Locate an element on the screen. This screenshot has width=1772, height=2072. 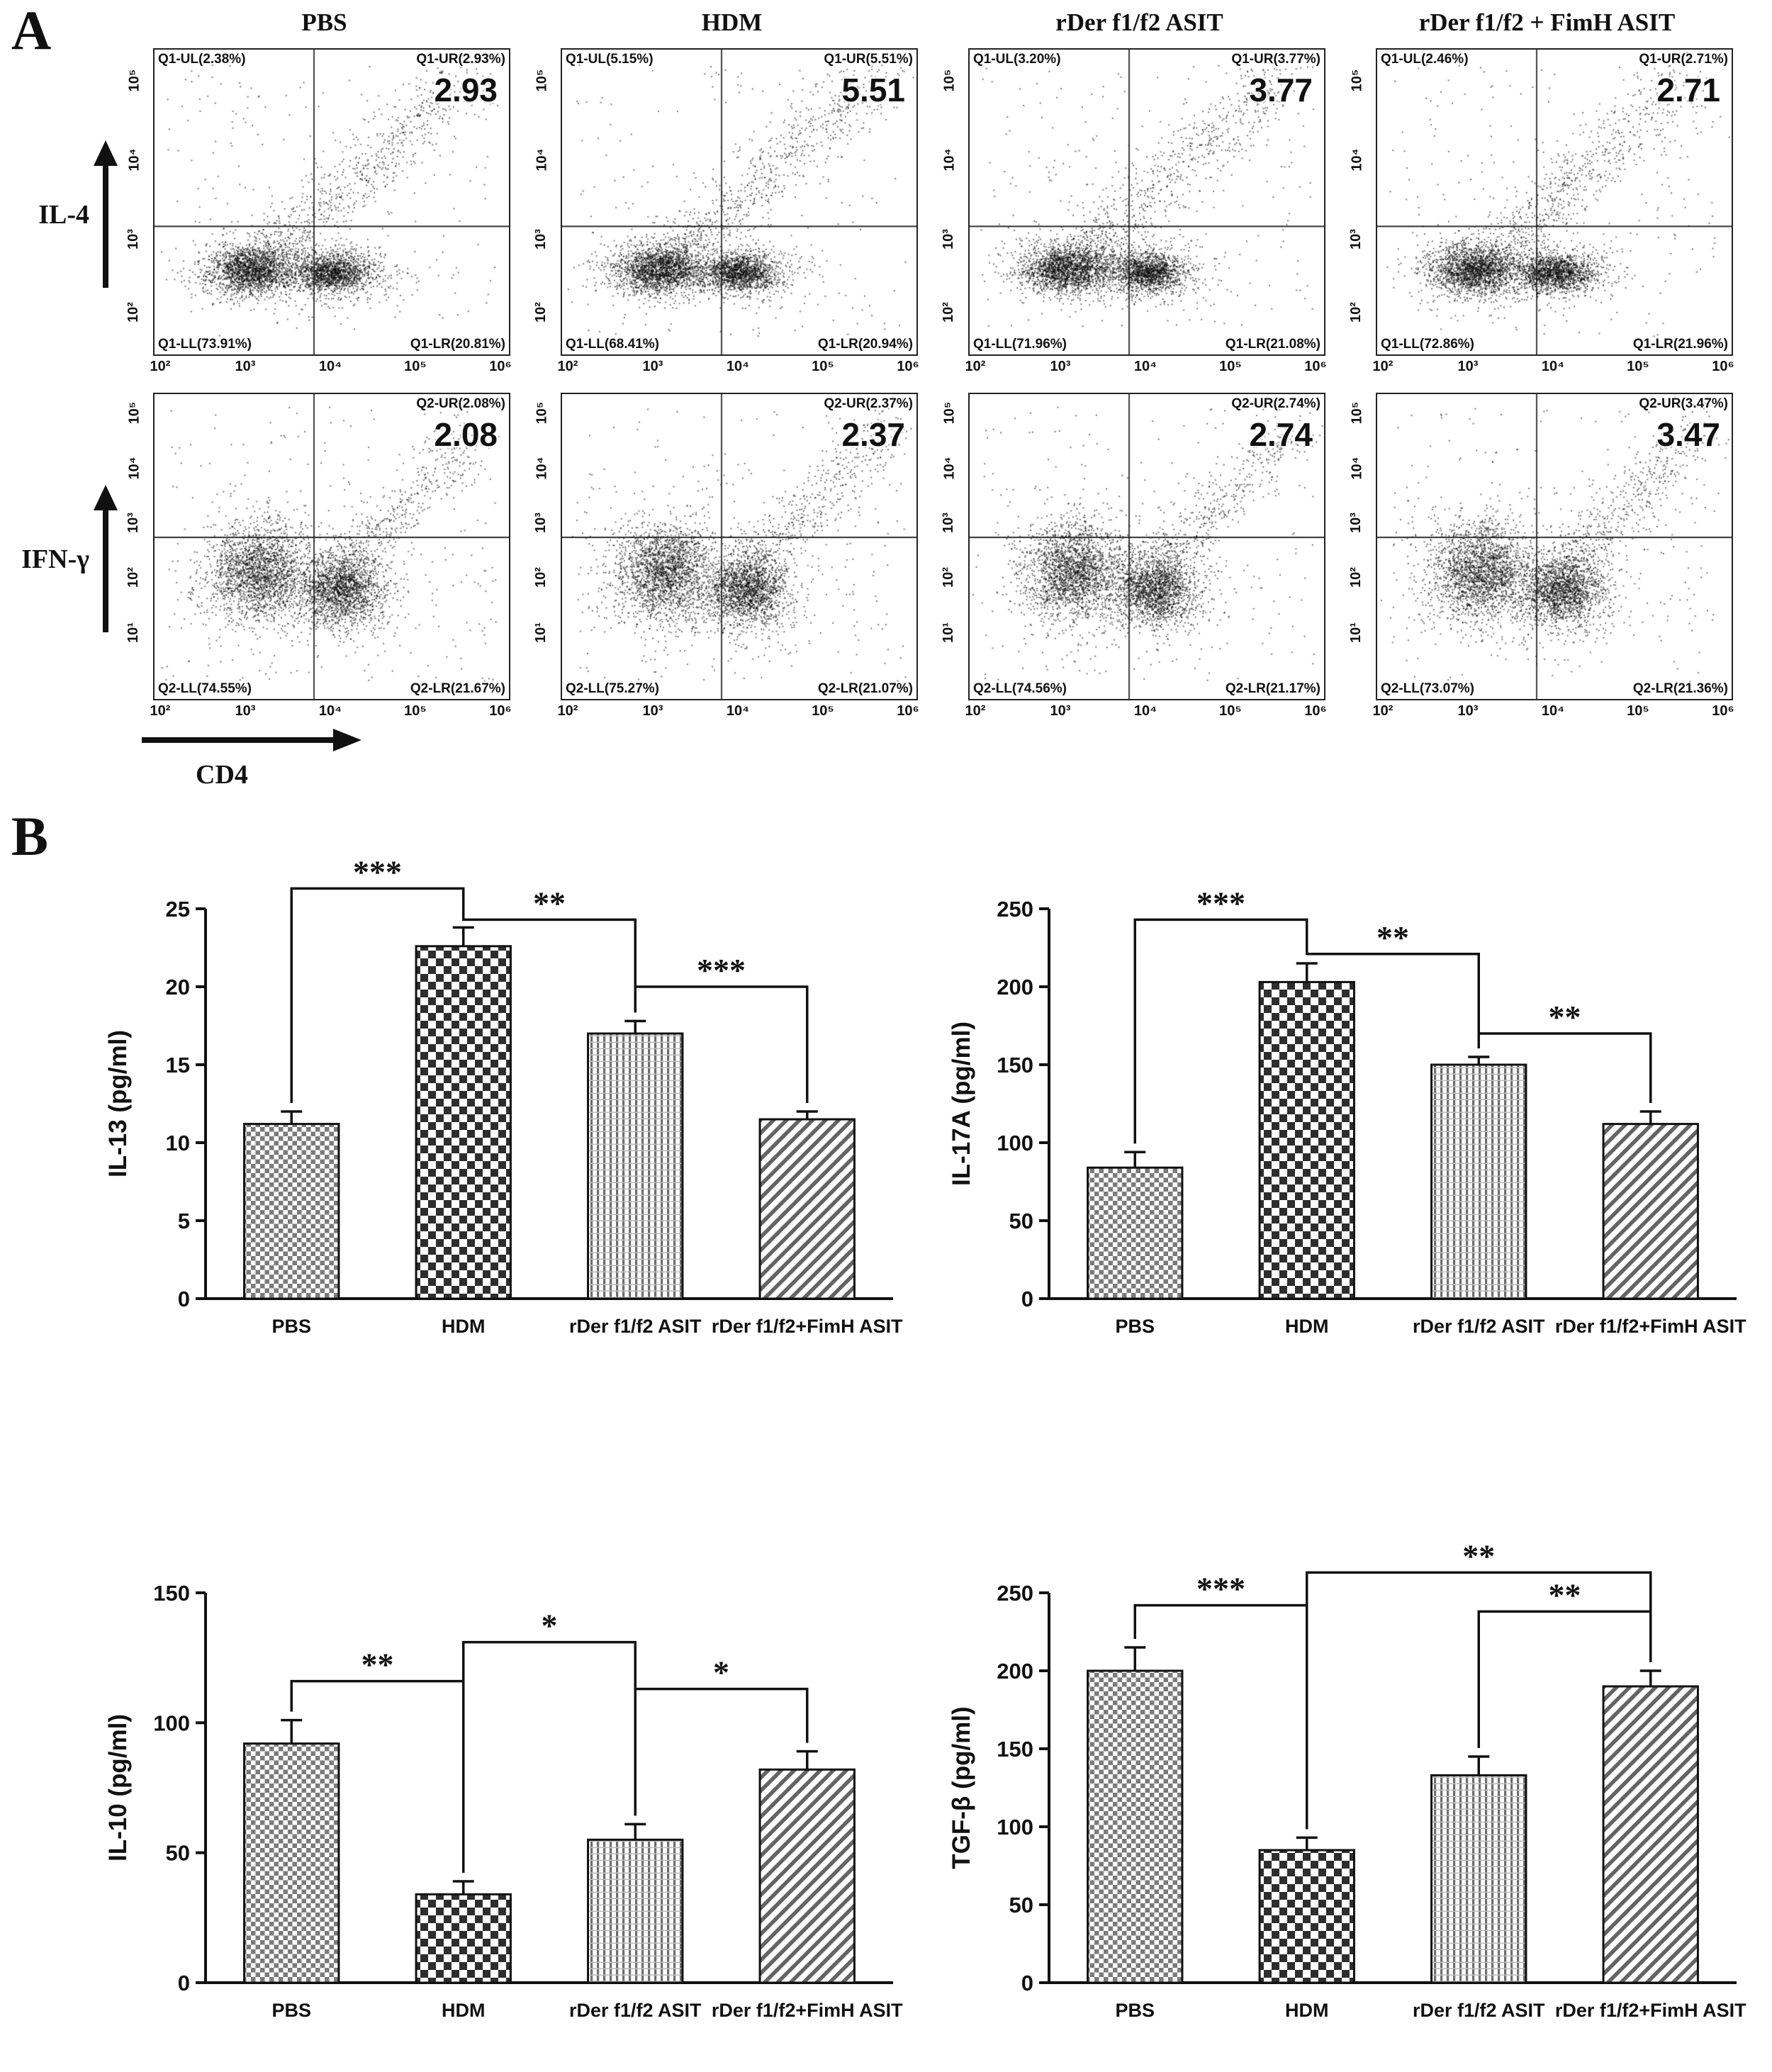
y-tick-label: 200 is located at coordinates (1015, 1672).